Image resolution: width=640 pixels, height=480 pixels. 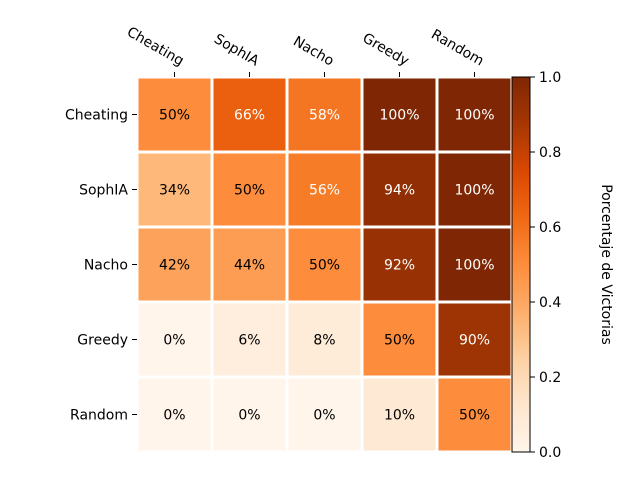 What do you see at coordinates (457, 48) in the screenshot?
I see `column-tick-label: Random` at bounding box center [457, 48].